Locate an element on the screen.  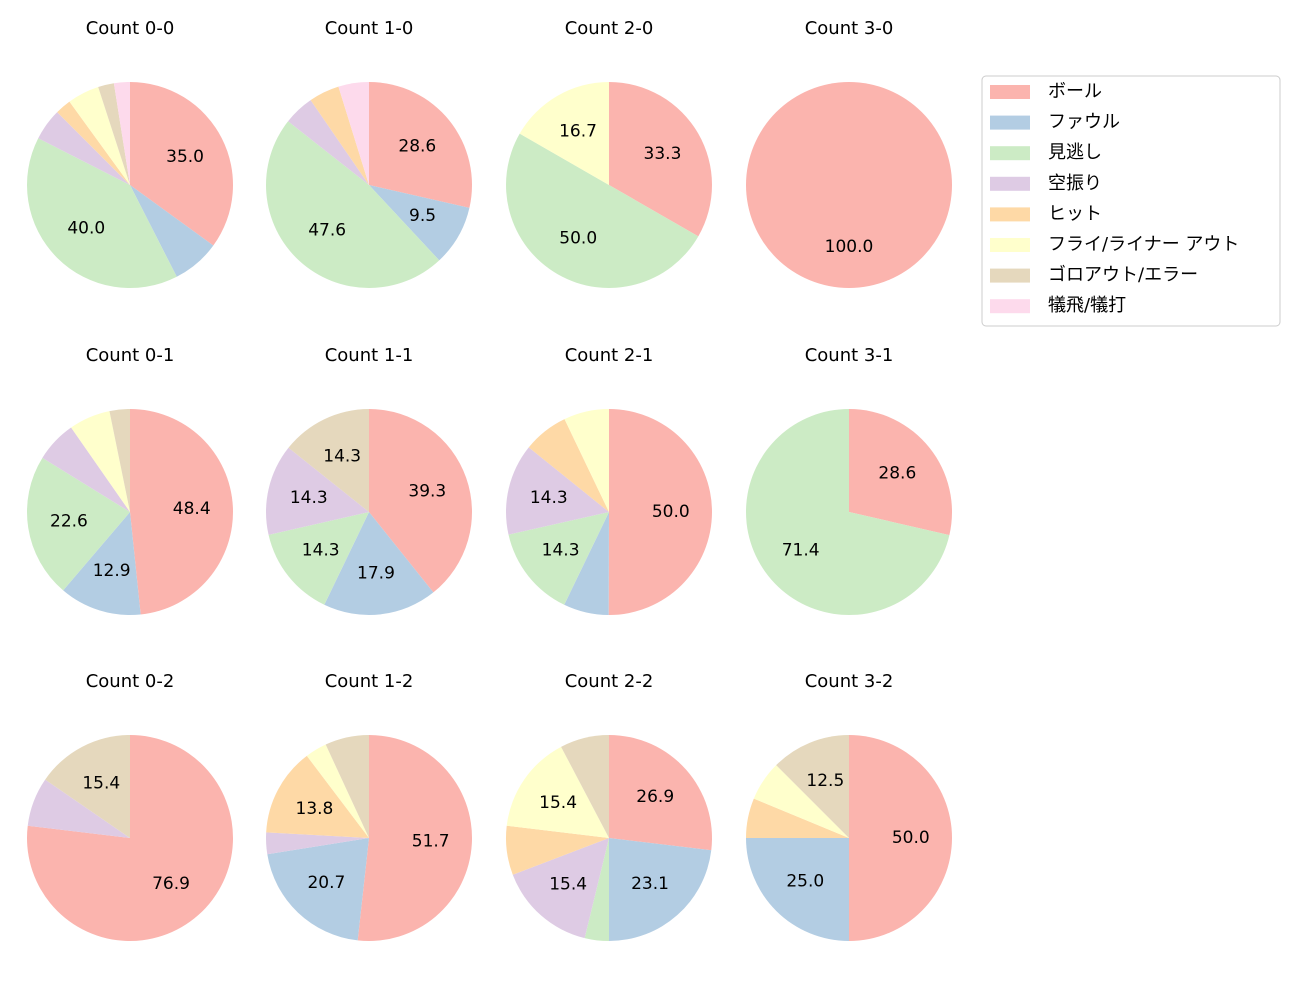
legend-label: 犠飛/犠打 is located at coordinates (1087, 305).